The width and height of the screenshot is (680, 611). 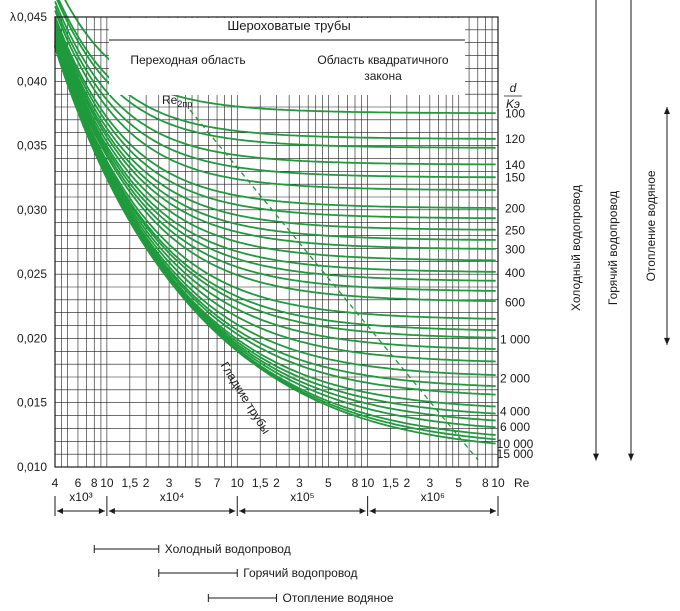 What do you see at coordinates (32, 210) in the screenshot?
I see `y-tick-label: 0,030` at bounding box center [32, 210].